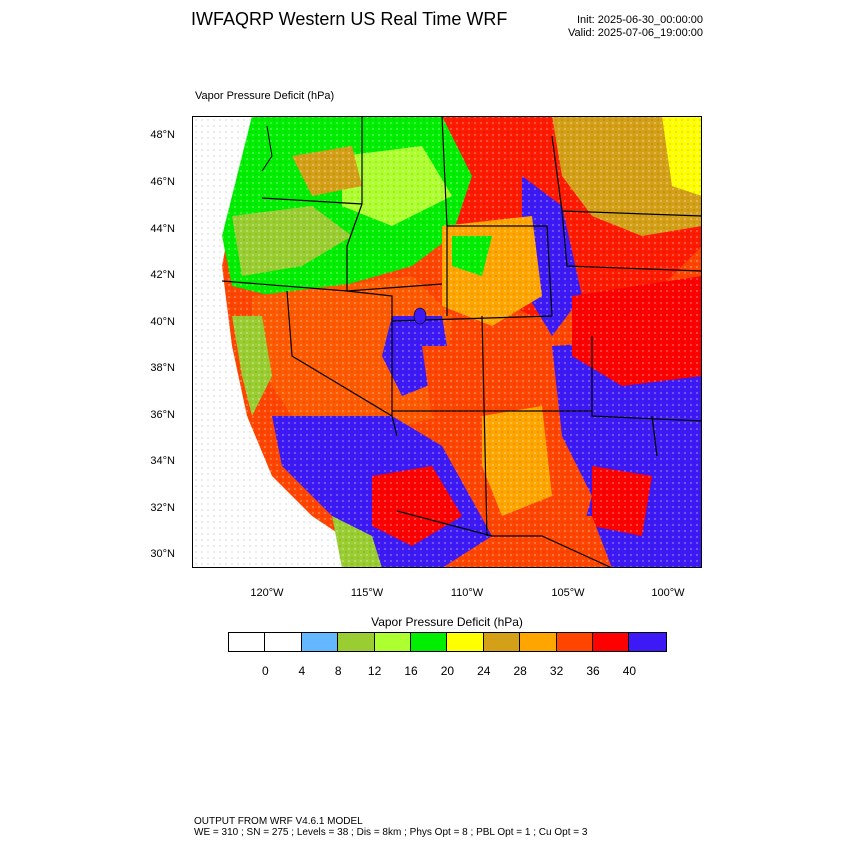 The width and height of the screenshot is (850, 850). Describe the element at coordinates (640, 20) in the screenshot. I see `init-time: Init: 2025-06-30_00:00:00` at that location.